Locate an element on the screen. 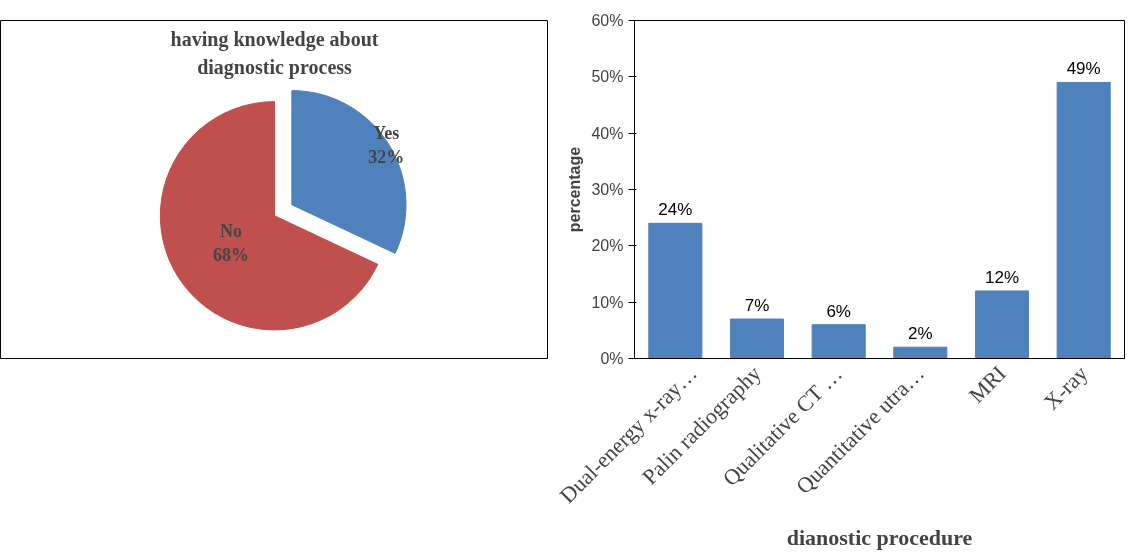 This screenshot has width=1146, height=558. data-label: 49% is located at coordinates (1083, 69).